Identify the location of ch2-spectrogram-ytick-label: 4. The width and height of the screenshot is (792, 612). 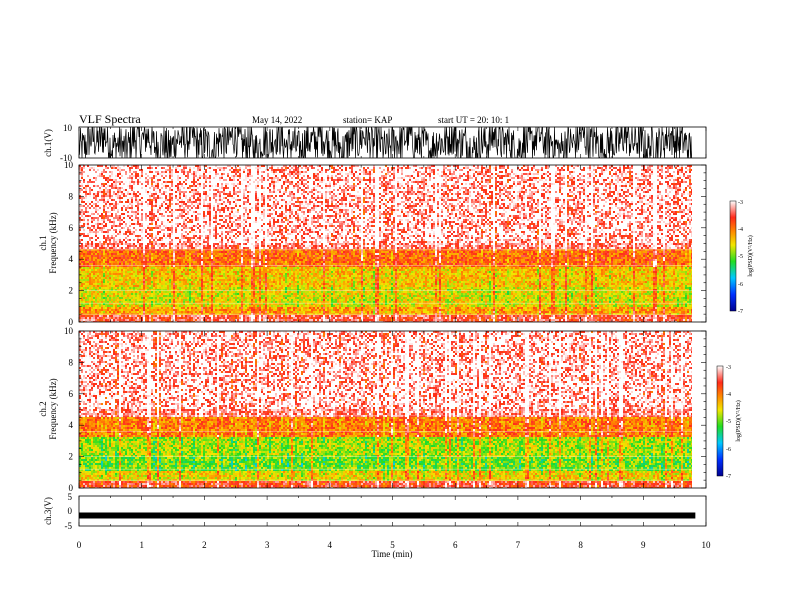
(71, 425).